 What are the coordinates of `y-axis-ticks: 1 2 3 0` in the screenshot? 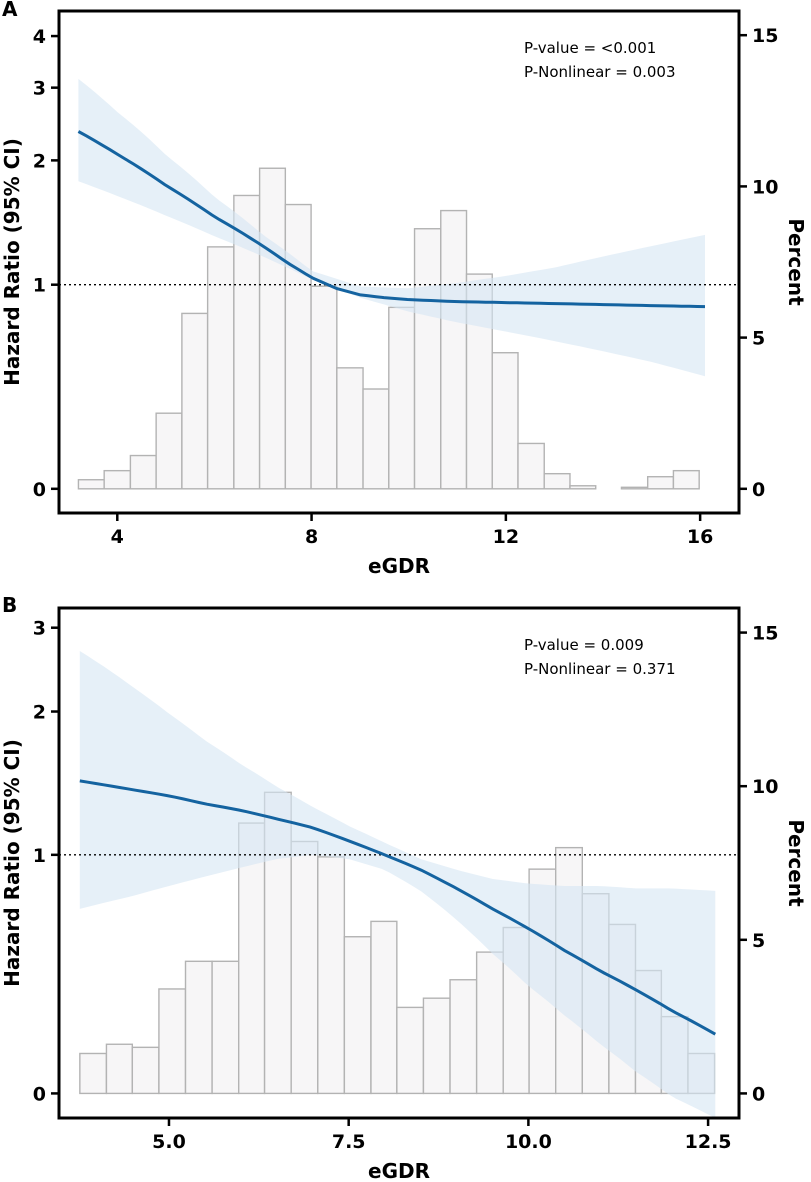 It's located at (46, 861).